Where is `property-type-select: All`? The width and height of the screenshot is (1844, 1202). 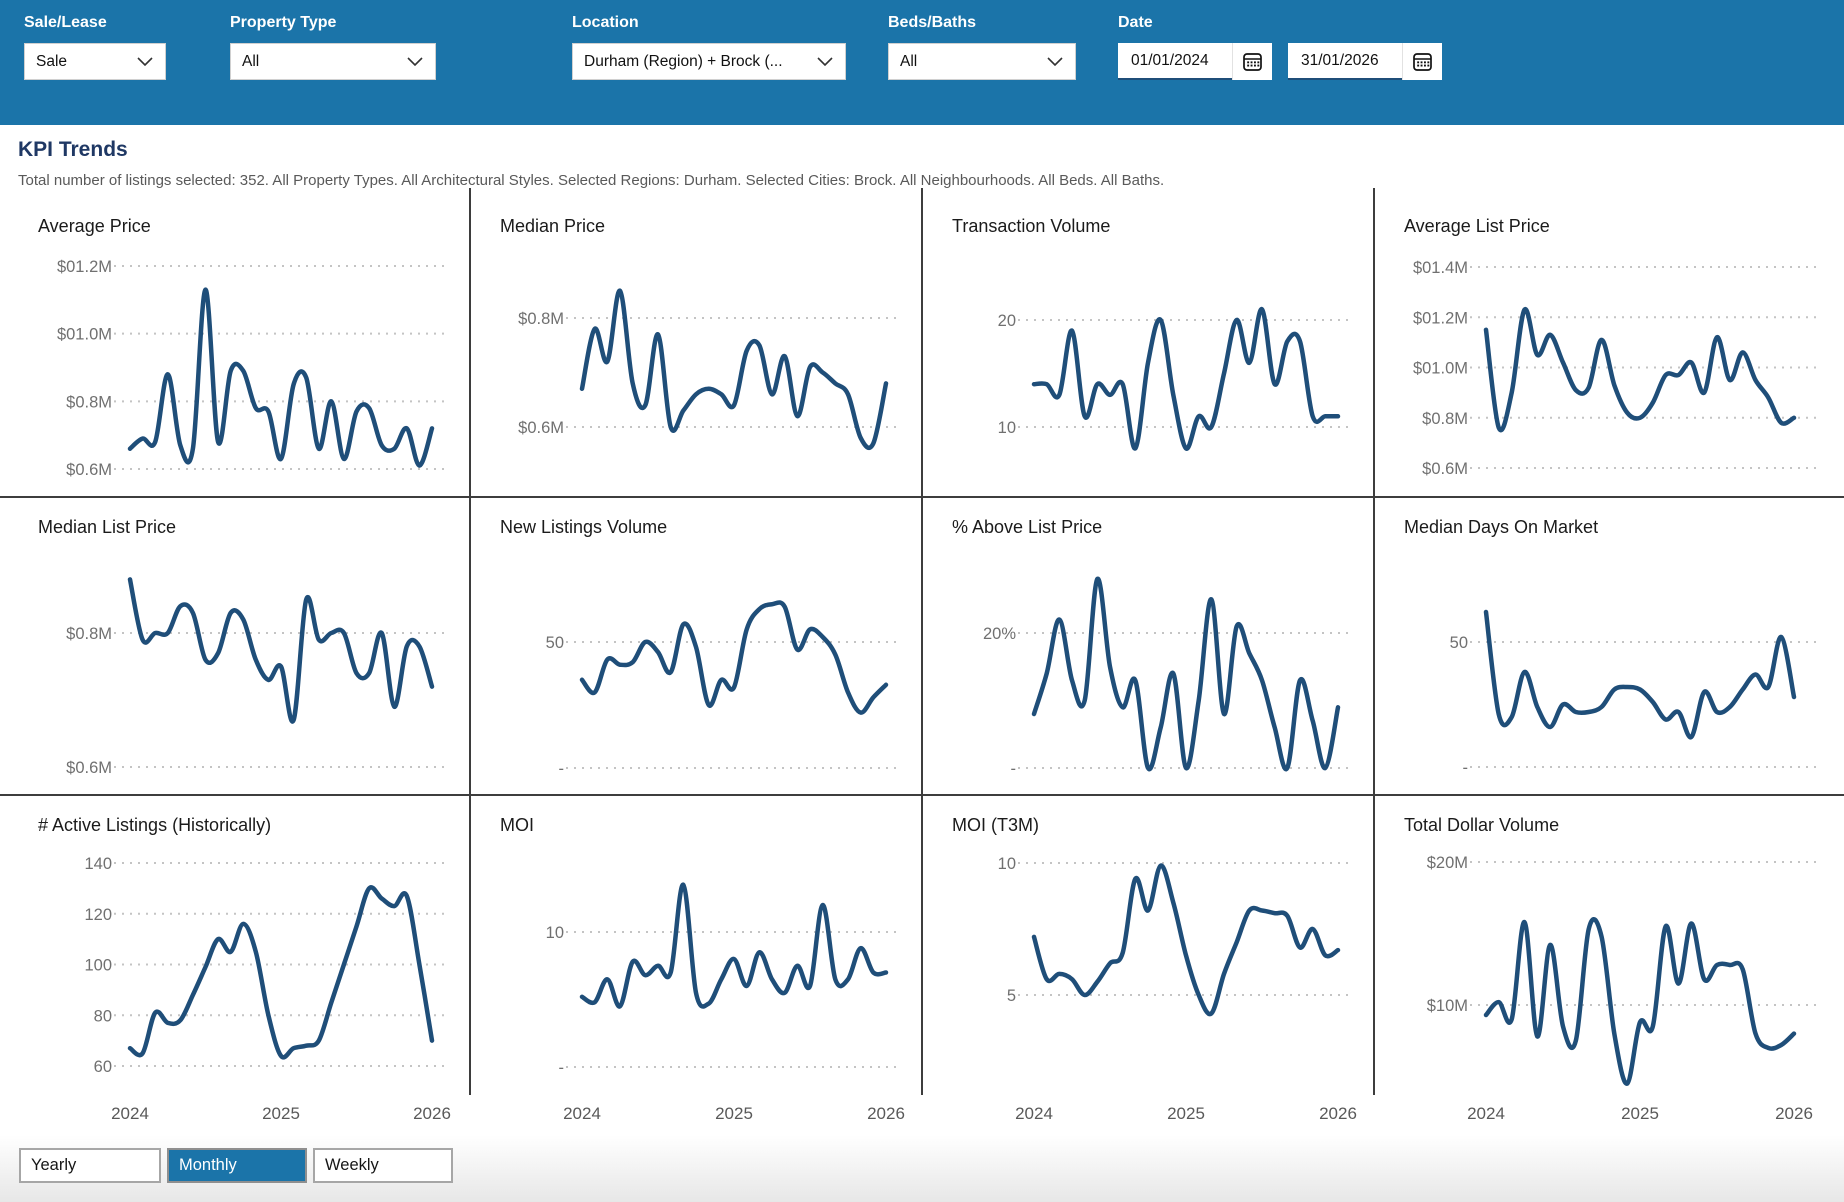 property-type-select: All is located at coordinates (333, 61).